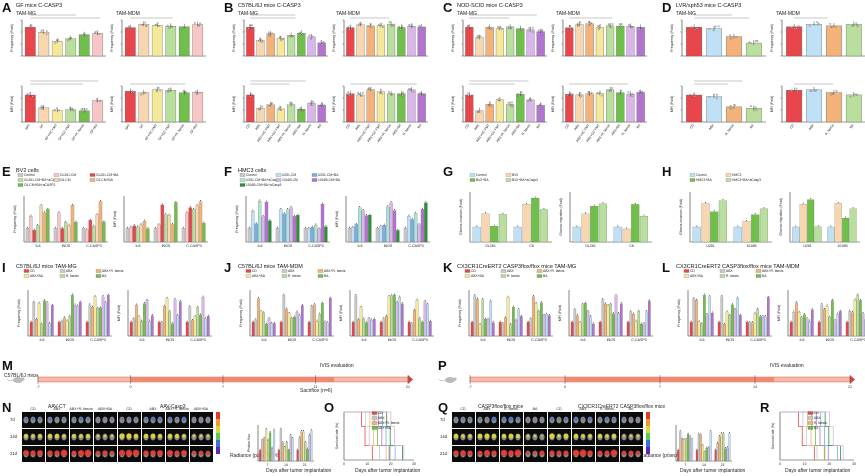 This screenshot has width=865, height=476. Describe the element at coordinates (611, 340) in the screenshot. I see `category-label: iNOS` at that location.